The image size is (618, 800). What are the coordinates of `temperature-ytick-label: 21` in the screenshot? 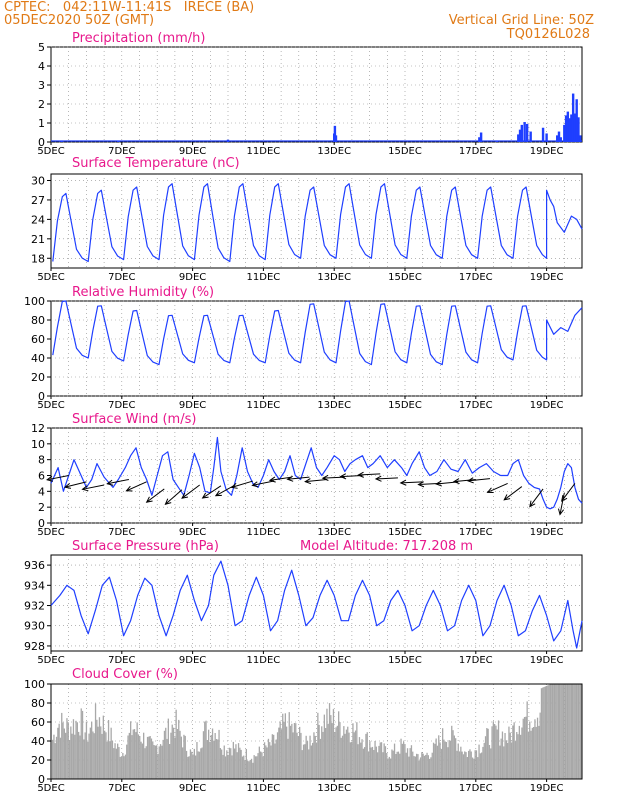 It's located at (38, 239).